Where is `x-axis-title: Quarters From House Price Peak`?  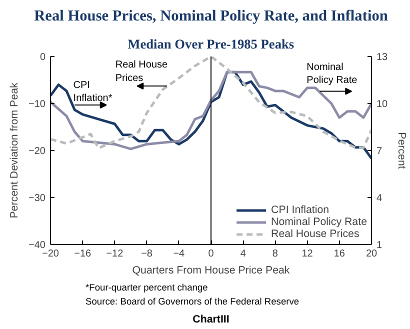 x-axis-title: Quarters From House Price Peak is located at coordinates (211, 270).